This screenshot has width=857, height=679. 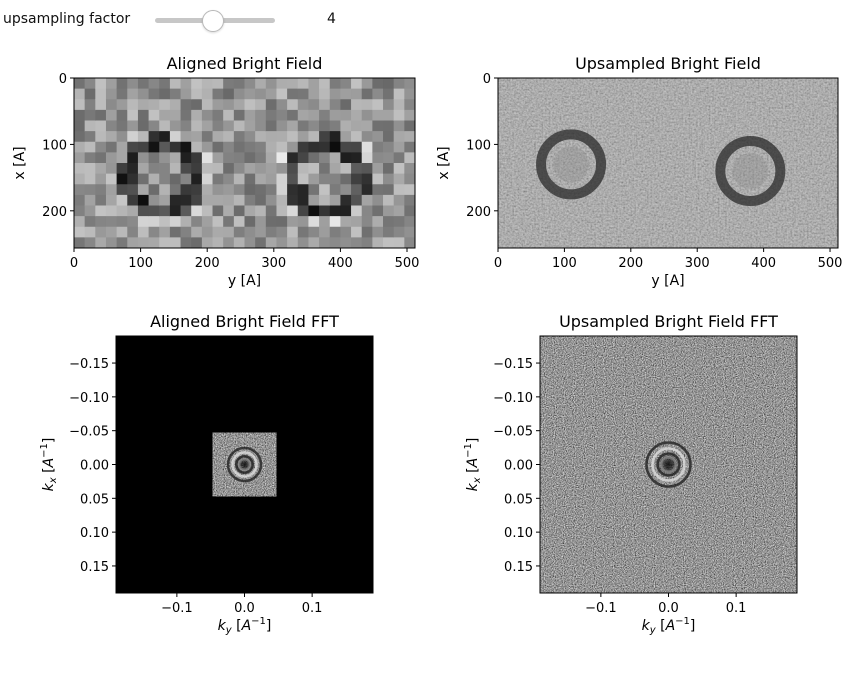 What do you see at coordinates (668, 63) in the screenshot?
I see `panel-title: Upsampled Bright Field` at bounding box center [668, 63].